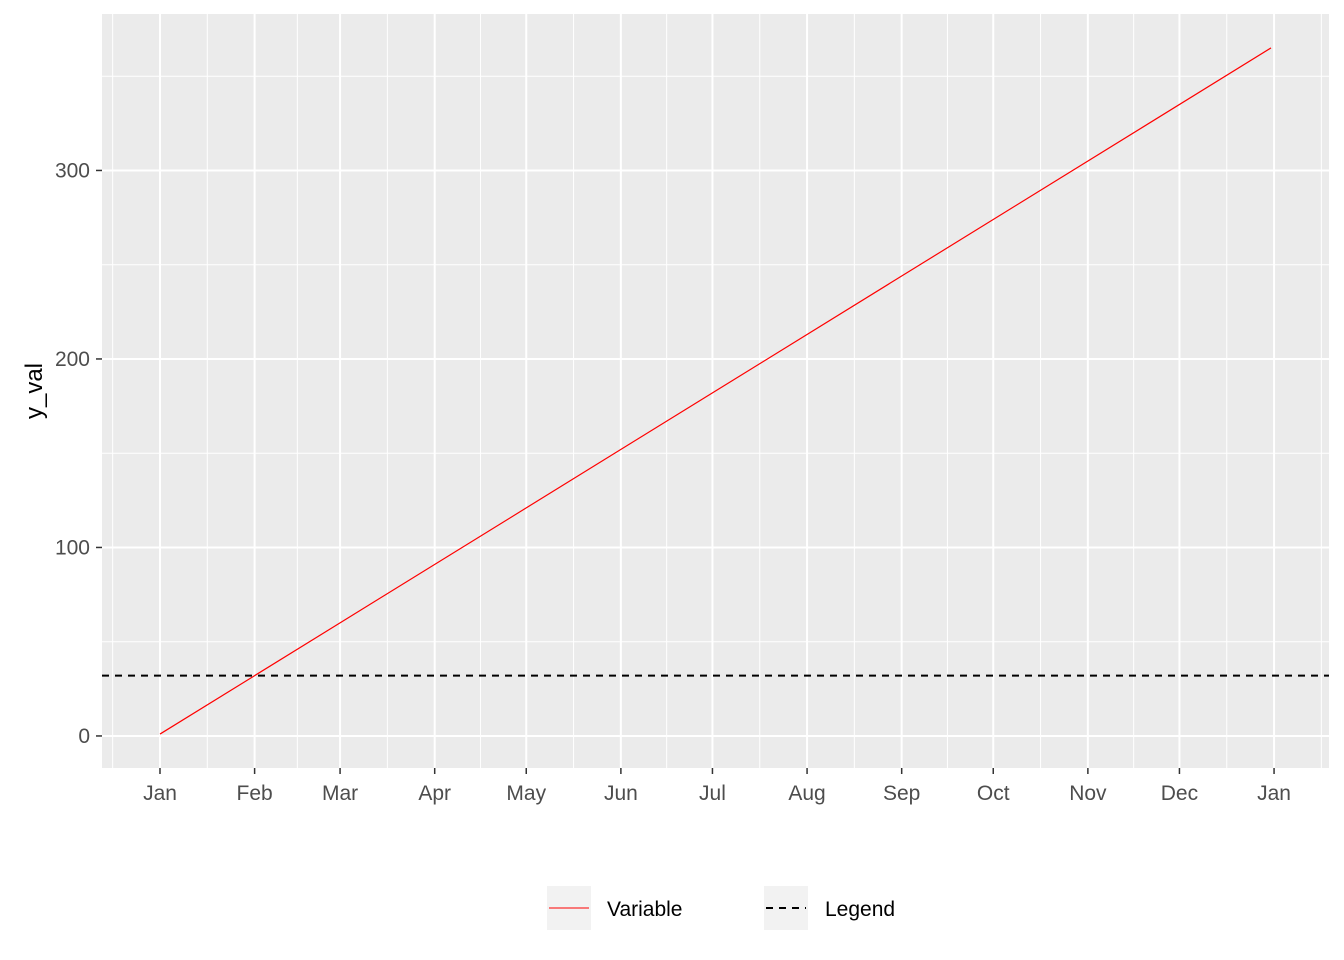  What do you see at coordinates (84, 736) in the screenshot?
I see `y-tick-label: 0` at bounding box center [84, 736].